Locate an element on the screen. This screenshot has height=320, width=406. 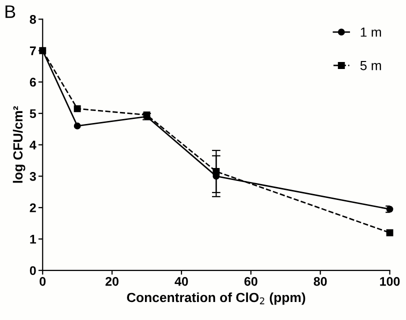
x-tick-label: 80 is located at coordinates (320, 281).